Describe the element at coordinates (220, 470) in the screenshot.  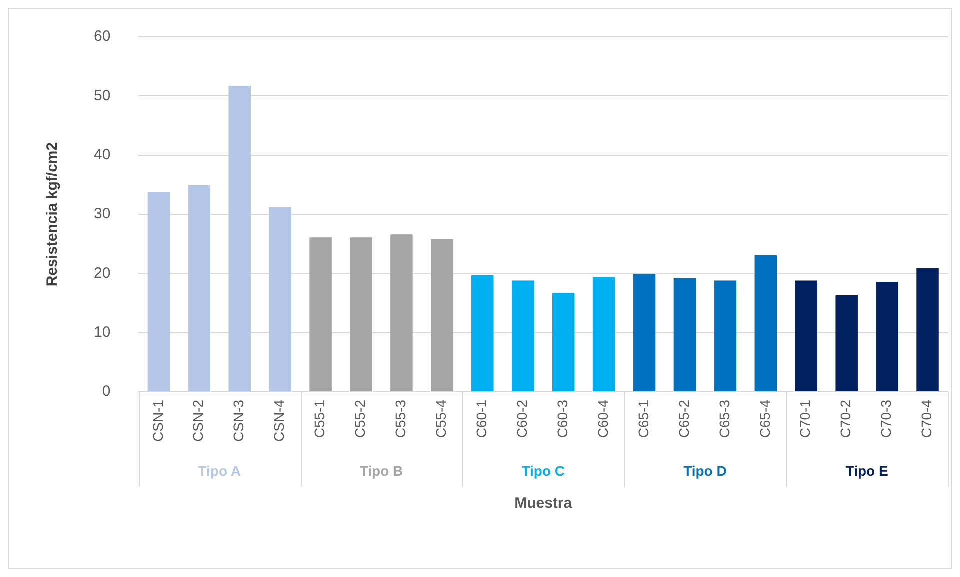
I see `text: Tipo A` at that location.